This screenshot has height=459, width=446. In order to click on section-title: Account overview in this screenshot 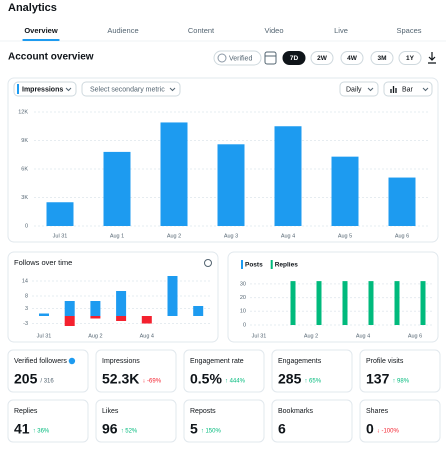, I will do `click(51, 57)`.